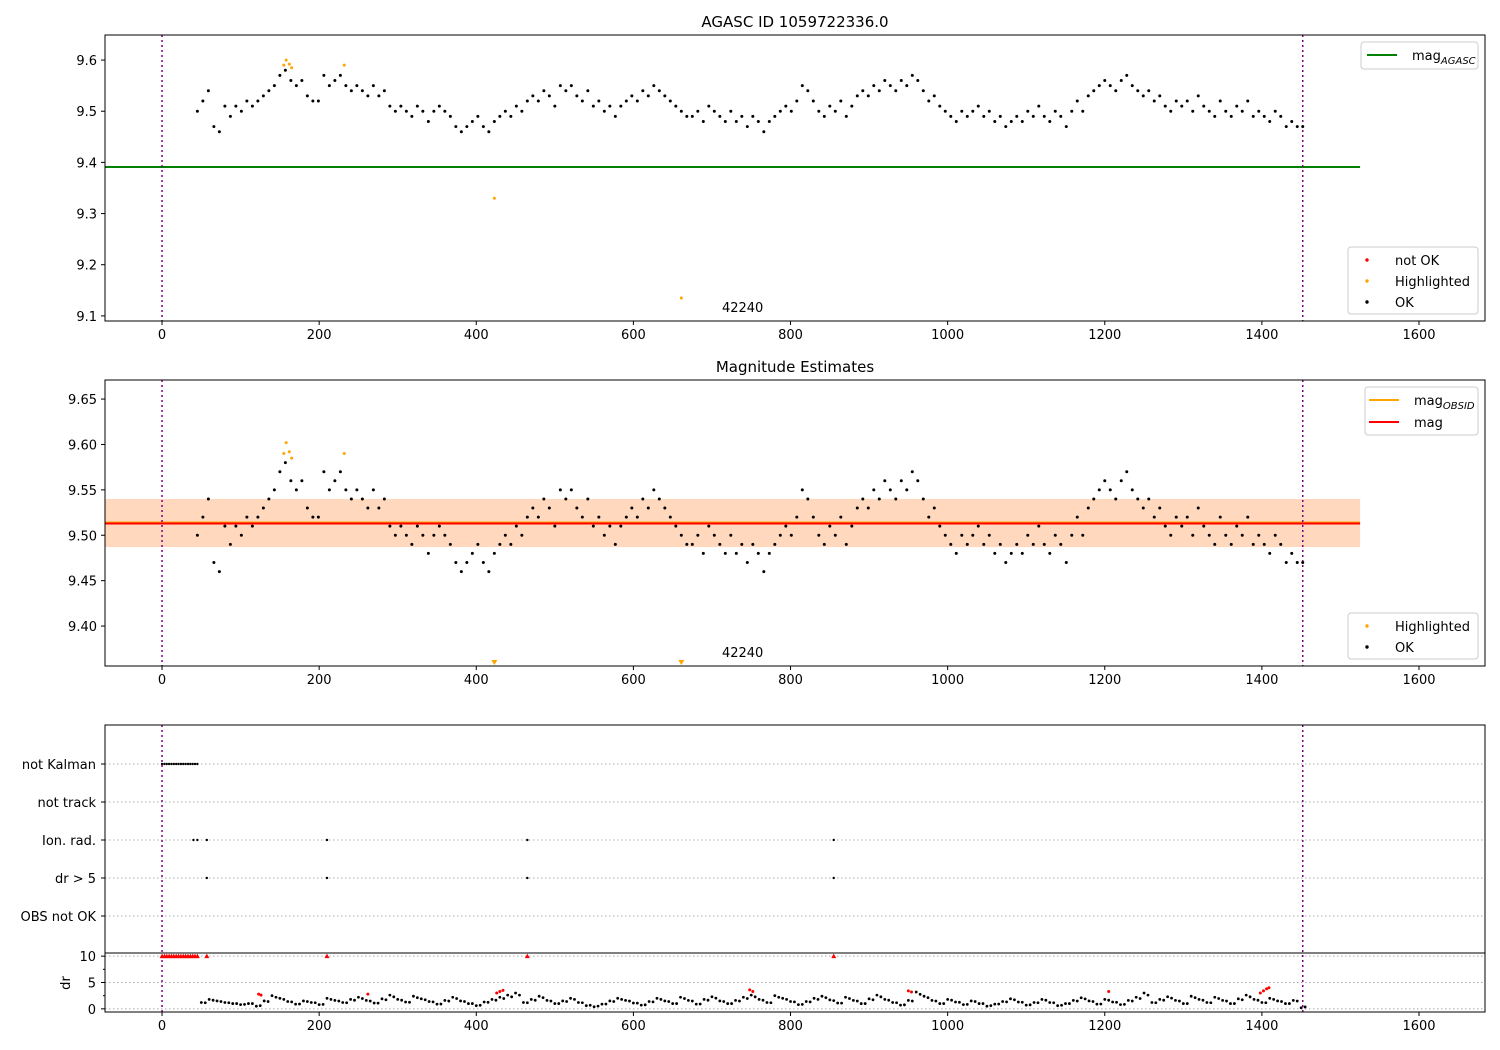  I want to click on legend-box, so click(1419, 55).